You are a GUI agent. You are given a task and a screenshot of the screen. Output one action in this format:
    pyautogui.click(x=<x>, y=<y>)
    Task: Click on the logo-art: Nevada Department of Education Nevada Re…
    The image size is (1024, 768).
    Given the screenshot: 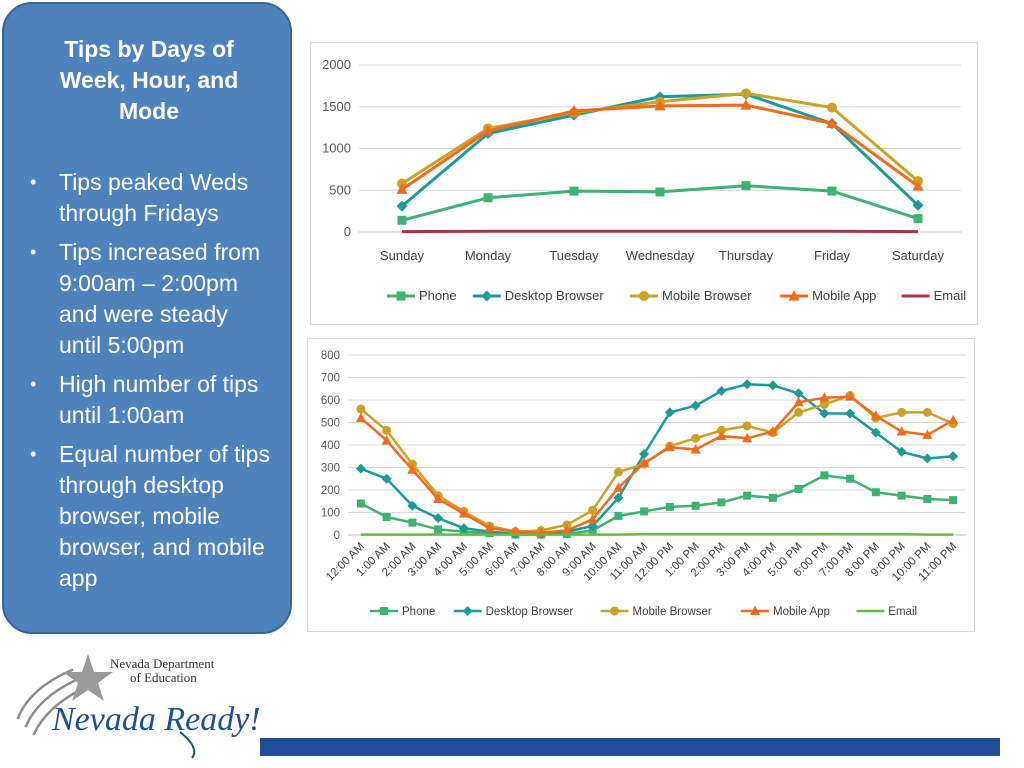 What is the action you would take?
    pyautogui.click(x=138, y=706)
    